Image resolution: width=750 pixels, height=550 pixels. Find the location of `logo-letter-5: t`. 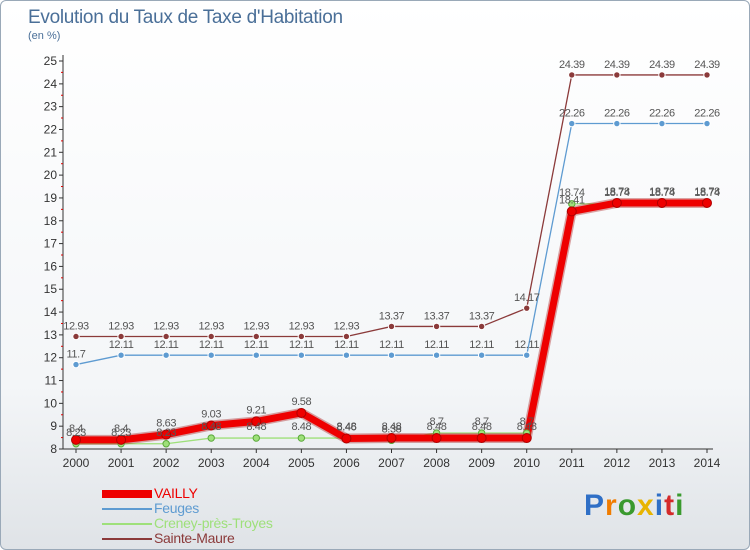

logo-letter-5: t is located at coordinates (670, 505).